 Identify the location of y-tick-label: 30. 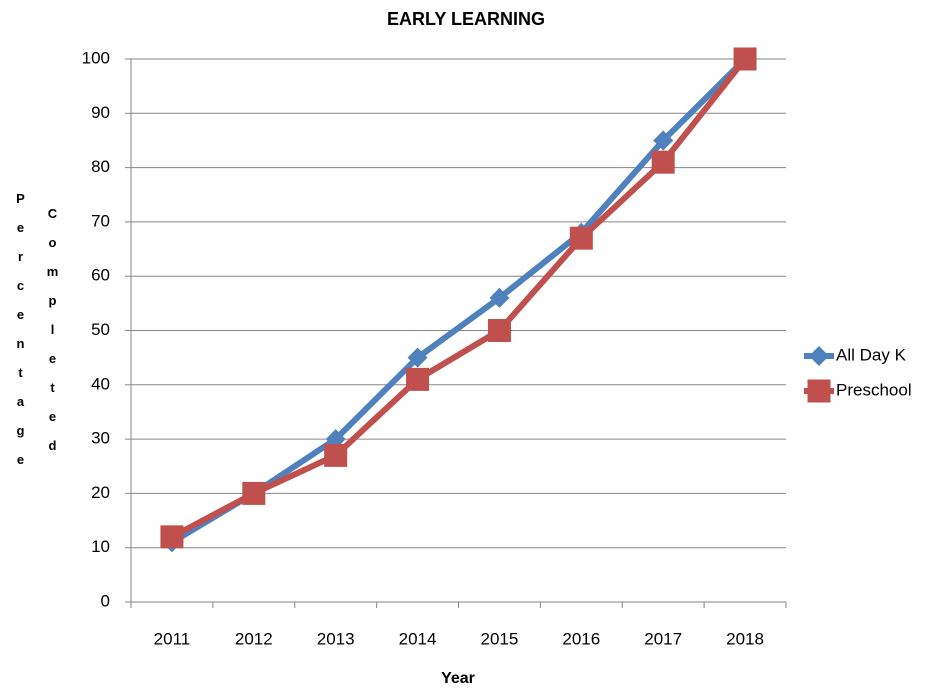
(100, 438).